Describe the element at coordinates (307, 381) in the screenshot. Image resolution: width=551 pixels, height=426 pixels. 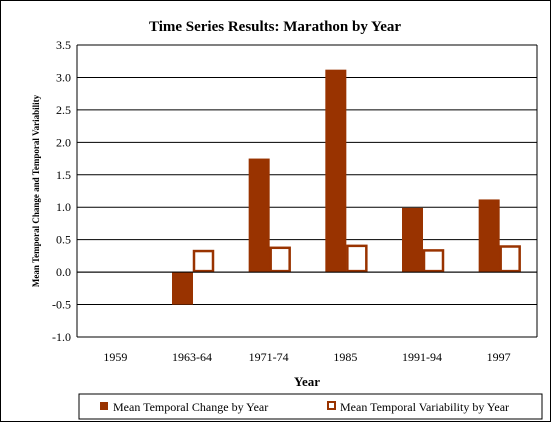
I see `x-axis-title: Year` at that location.